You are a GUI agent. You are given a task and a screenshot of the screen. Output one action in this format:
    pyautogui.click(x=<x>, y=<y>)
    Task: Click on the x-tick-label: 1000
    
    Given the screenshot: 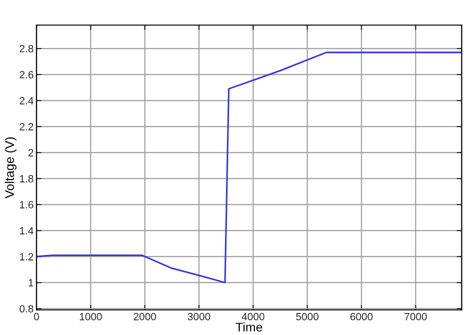 What is the action you would take?
    pyautogui.click(x=91, y=316)
    